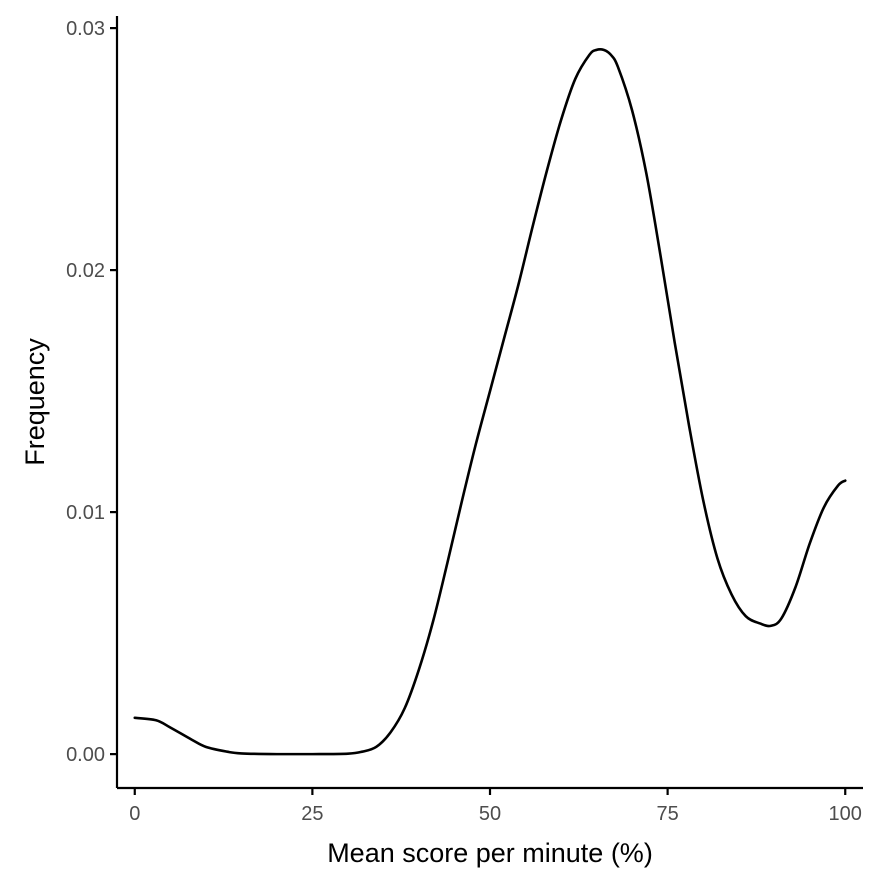 The width and height of the screenshot is (882, 882). Describe the element at coordinates (85, 271) in the screenshot. I see `y-tick-label: 0.02` at that location.